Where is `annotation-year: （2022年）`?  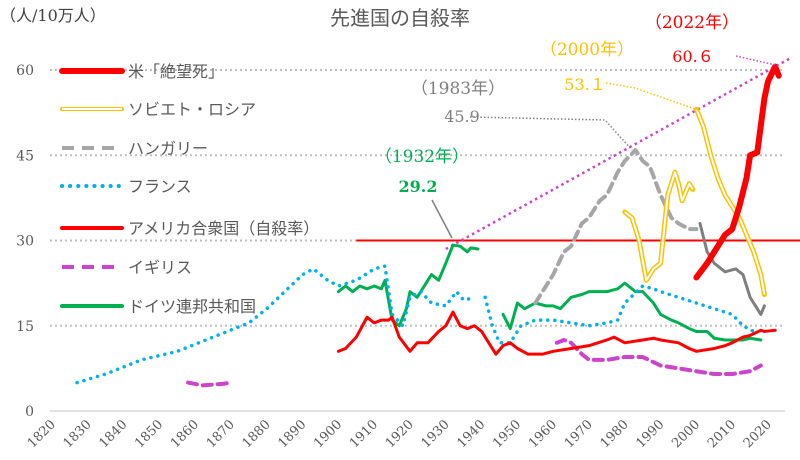 annotation-year: （2022年） is located at coordinates (692, 23).